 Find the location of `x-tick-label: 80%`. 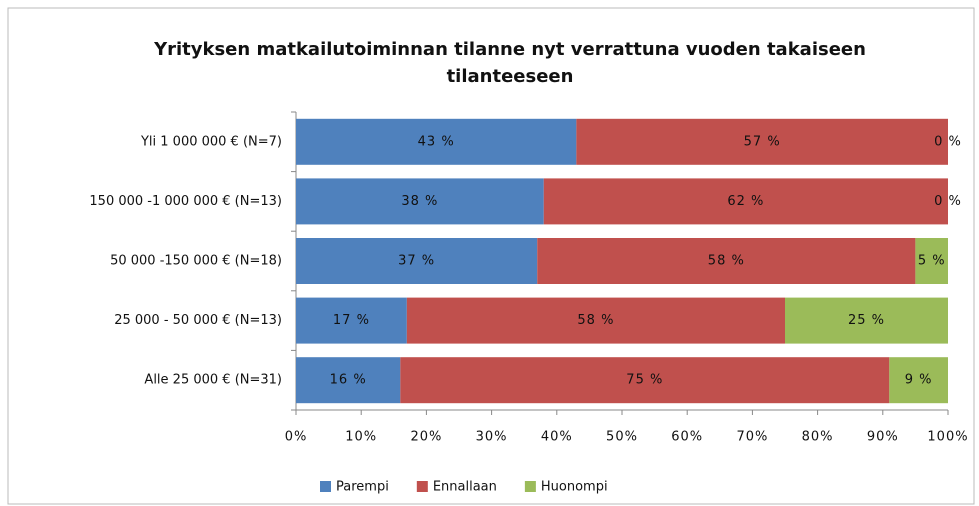

x-tick-label: 80% is located at coordinates (818, 437).